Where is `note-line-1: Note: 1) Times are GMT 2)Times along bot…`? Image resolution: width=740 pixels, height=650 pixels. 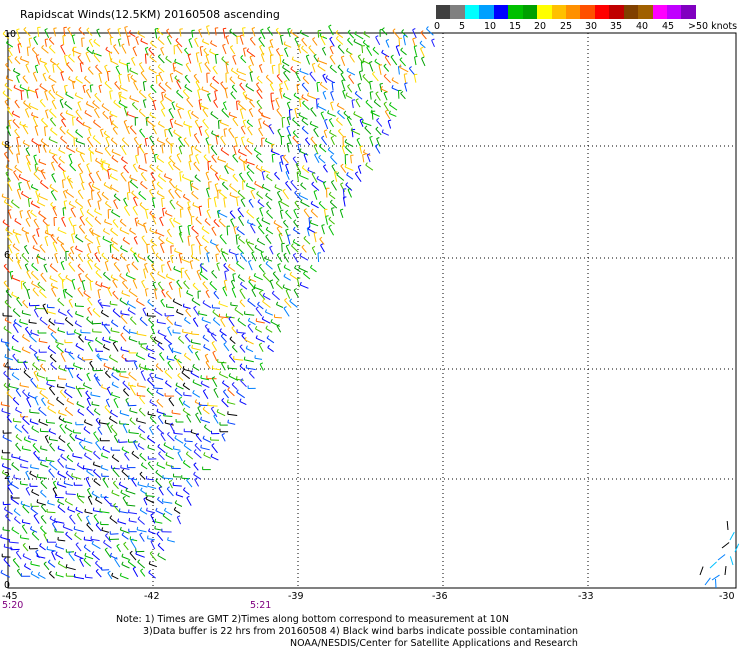 note-line-1: Note: 1) Times are GMT 2)Times along bot… is located at coordinates (312, 619).